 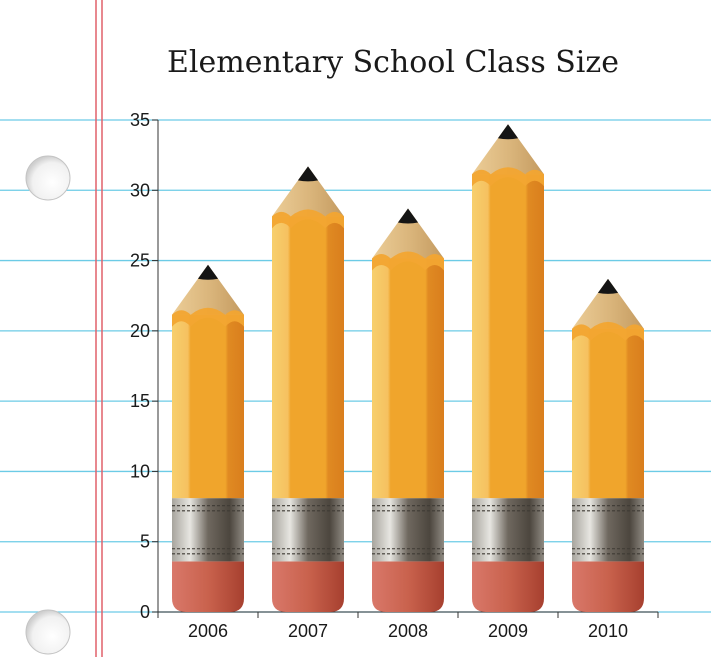 I want to click on x-tick-label: 2009, so click(x=508, y=631).